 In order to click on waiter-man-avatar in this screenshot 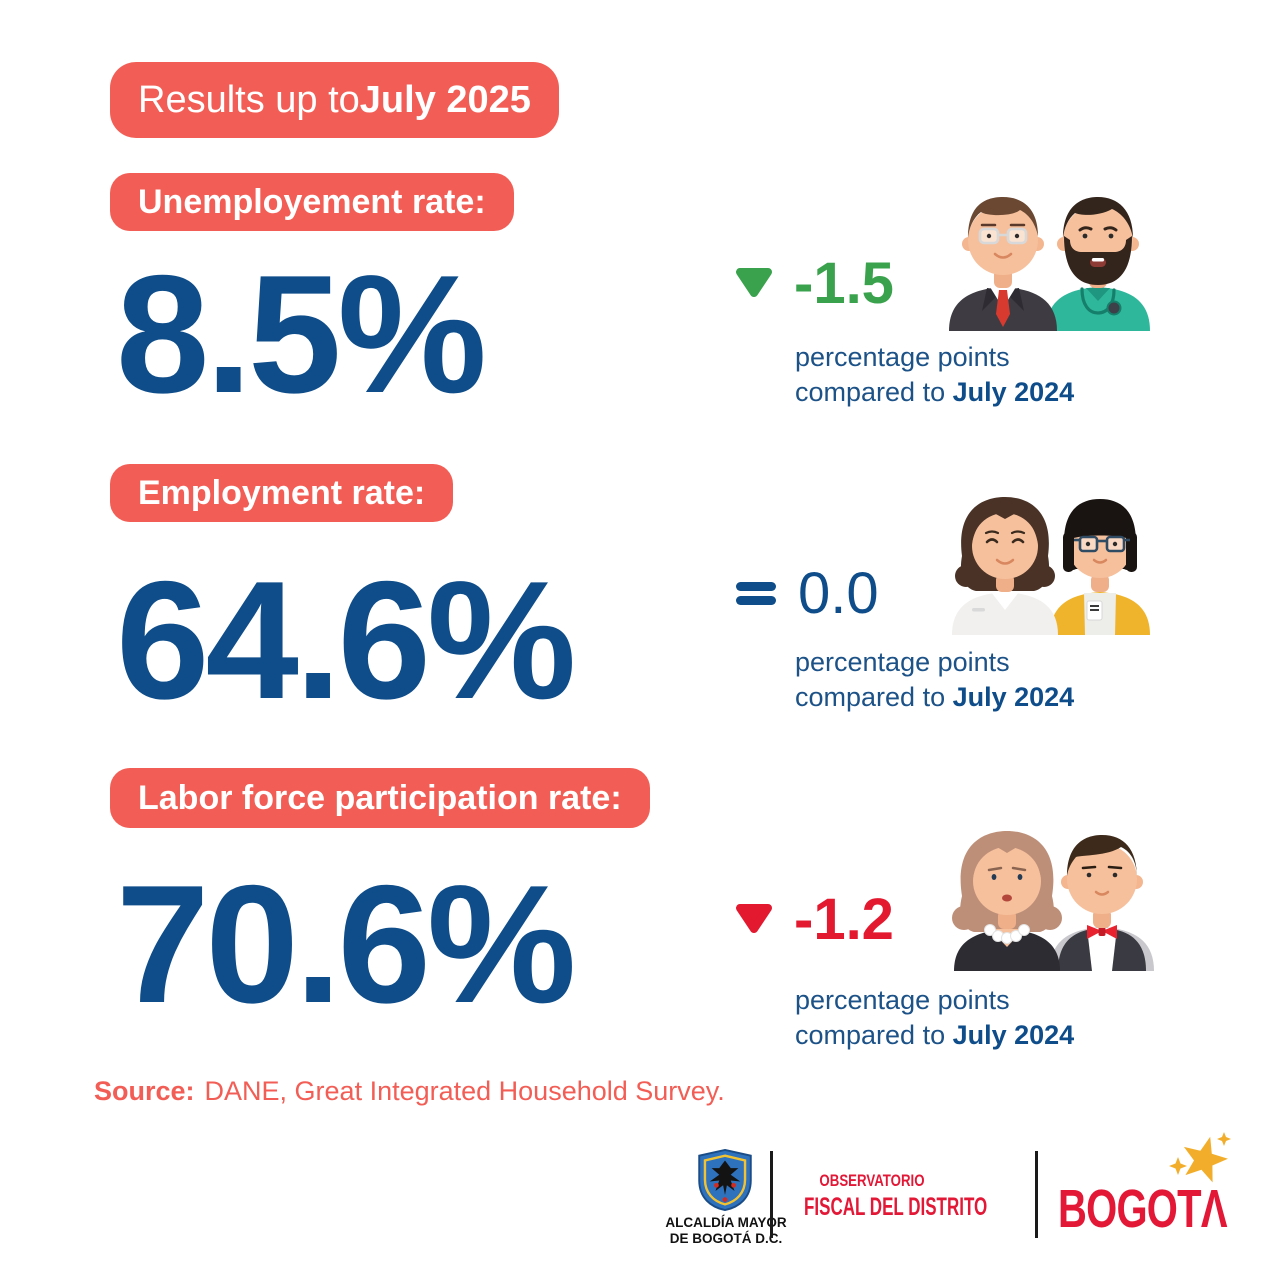, I will do `click(1102, 903)`.